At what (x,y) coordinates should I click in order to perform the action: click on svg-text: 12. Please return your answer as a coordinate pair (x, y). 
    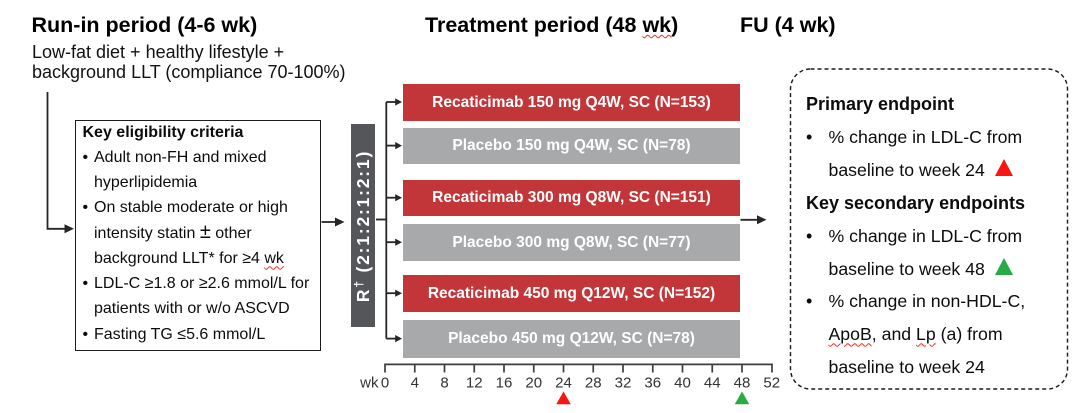
    Looking at the image, I should click on (474, 382).